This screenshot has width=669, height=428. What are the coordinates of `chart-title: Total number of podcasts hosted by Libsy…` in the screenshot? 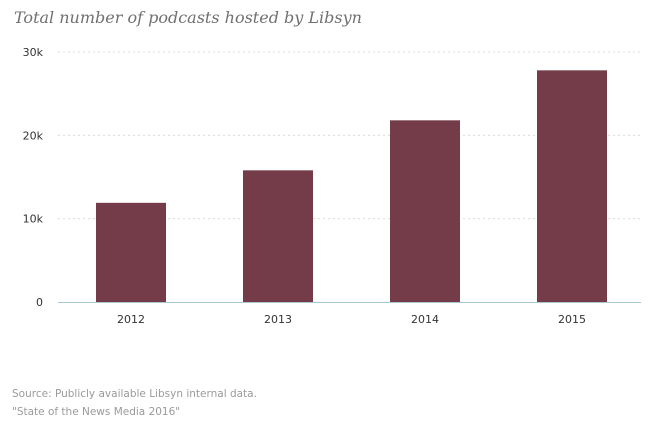 It's located at (188, 17).